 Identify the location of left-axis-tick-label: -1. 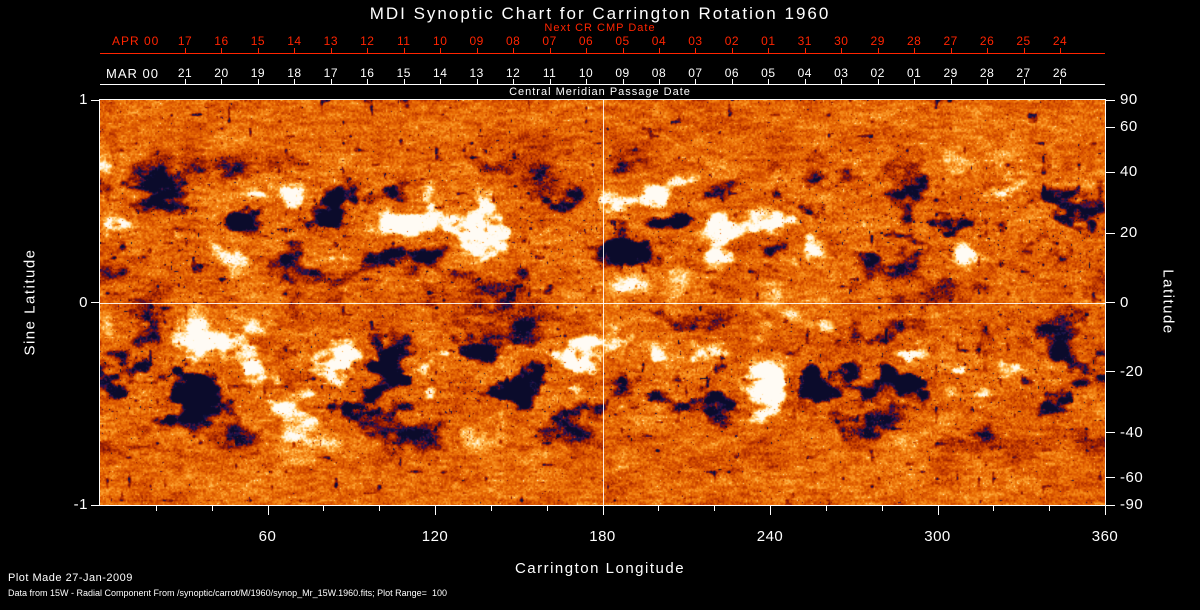
(80, 504).